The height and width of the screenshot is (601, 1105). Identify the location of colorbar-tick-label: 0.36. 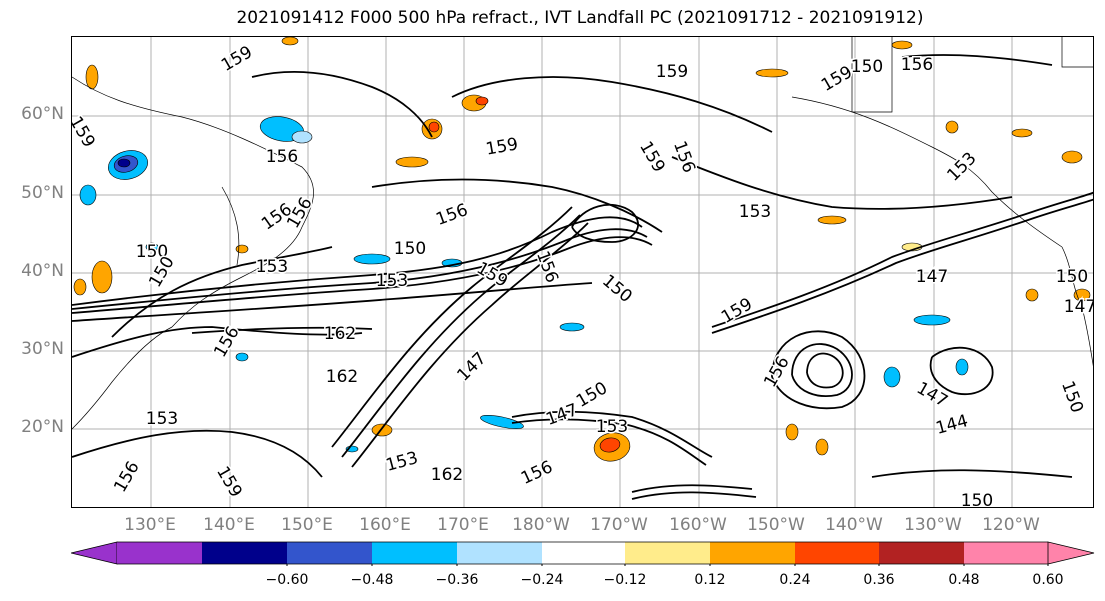
(879, 580).